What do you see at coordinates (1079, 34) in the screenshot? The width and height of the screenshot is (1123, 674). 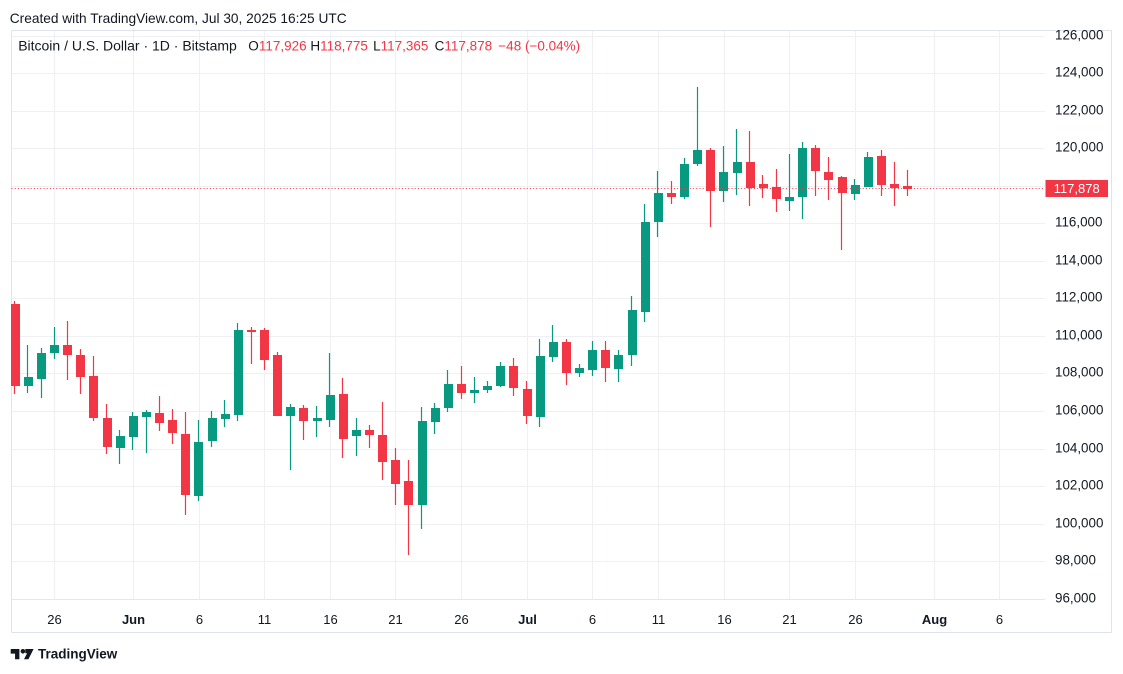 I see `svg-text: 126,000` at bounding box center [1079, 34].